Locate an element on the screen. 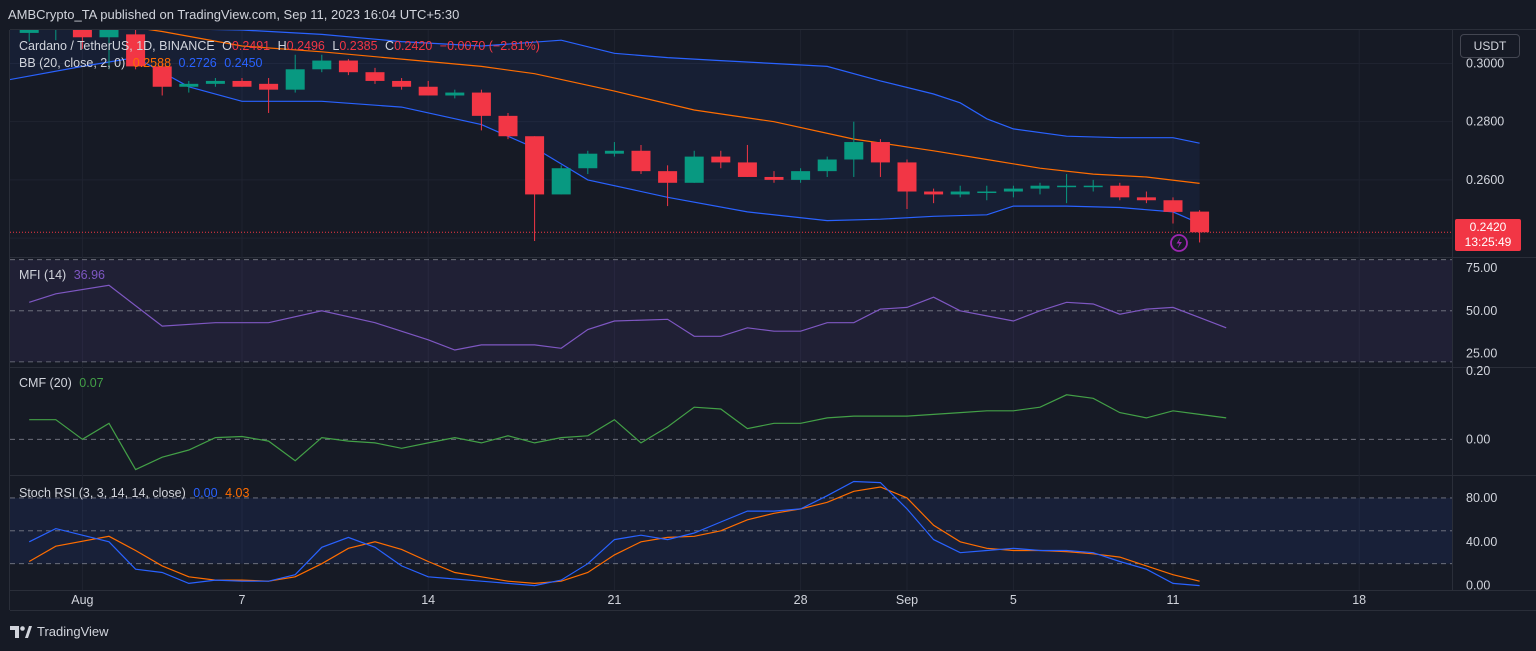  cmf-value: 0.07 is located at coordinates (91, 383).